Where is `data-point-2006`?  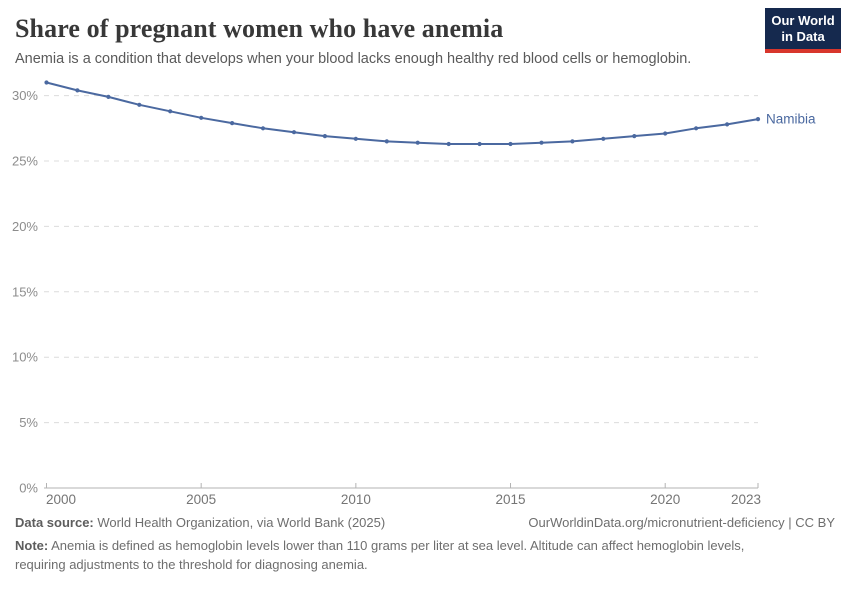
data-point-2006 is located at coordinates (232, 123).